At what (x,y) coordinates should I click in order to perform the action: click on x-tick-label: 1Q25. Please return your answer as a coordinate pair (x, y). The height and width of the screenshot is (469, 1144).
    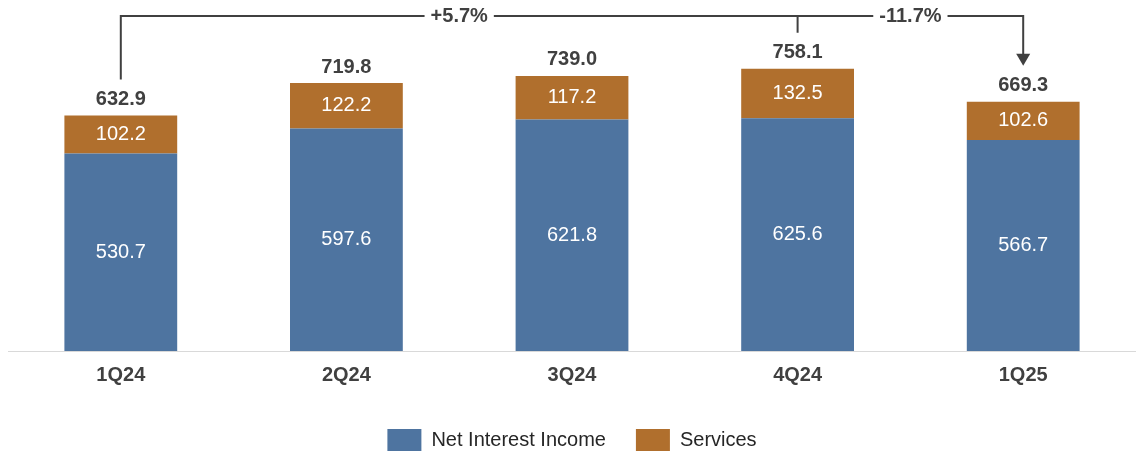
    Looking at the image, I should click on (1023, 373).